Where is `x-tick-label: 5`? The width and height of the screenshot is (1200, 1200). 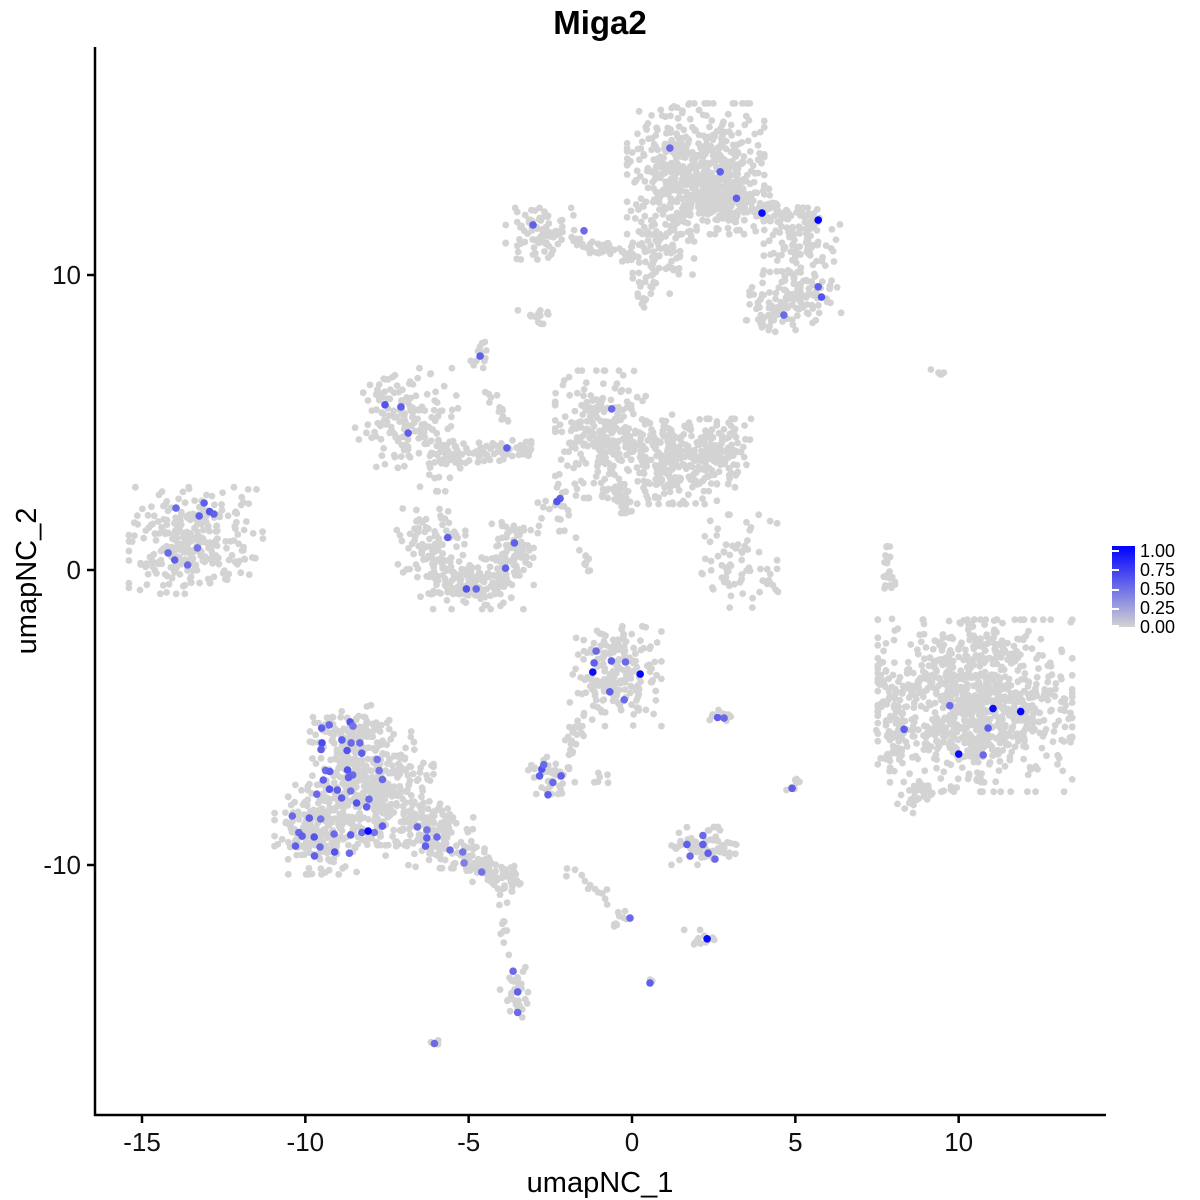
x-tick-label: 5 is located at coordinates (795, 1142).